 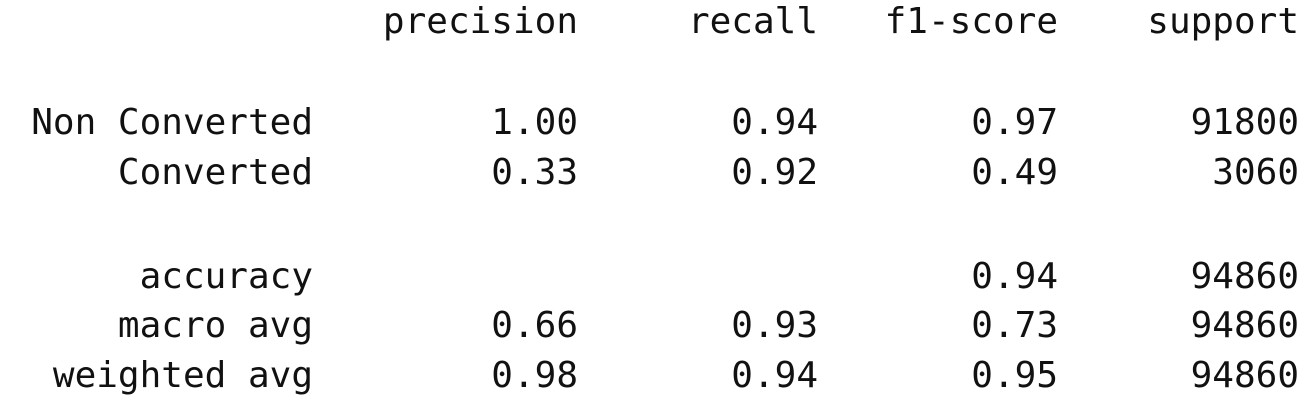 I want to click on precision-value: 1.00, so click(x=534, y=122).